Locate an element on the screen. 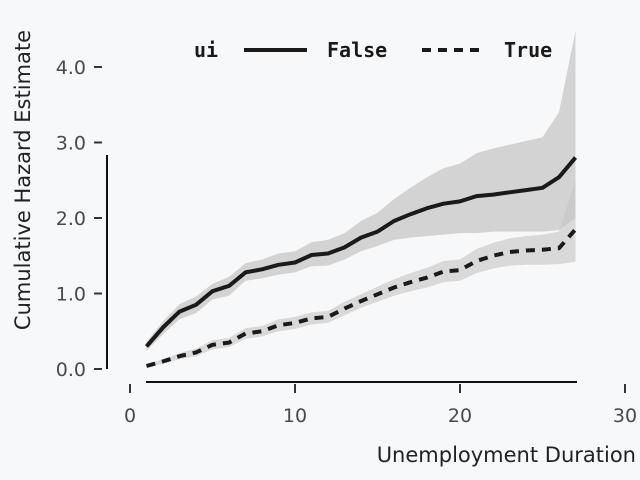 This screenshot has height=480, width=640. y-axis-ticks: 0.0 1.0 2.0 3.0 4.0 is located at coordinates (79, 219).